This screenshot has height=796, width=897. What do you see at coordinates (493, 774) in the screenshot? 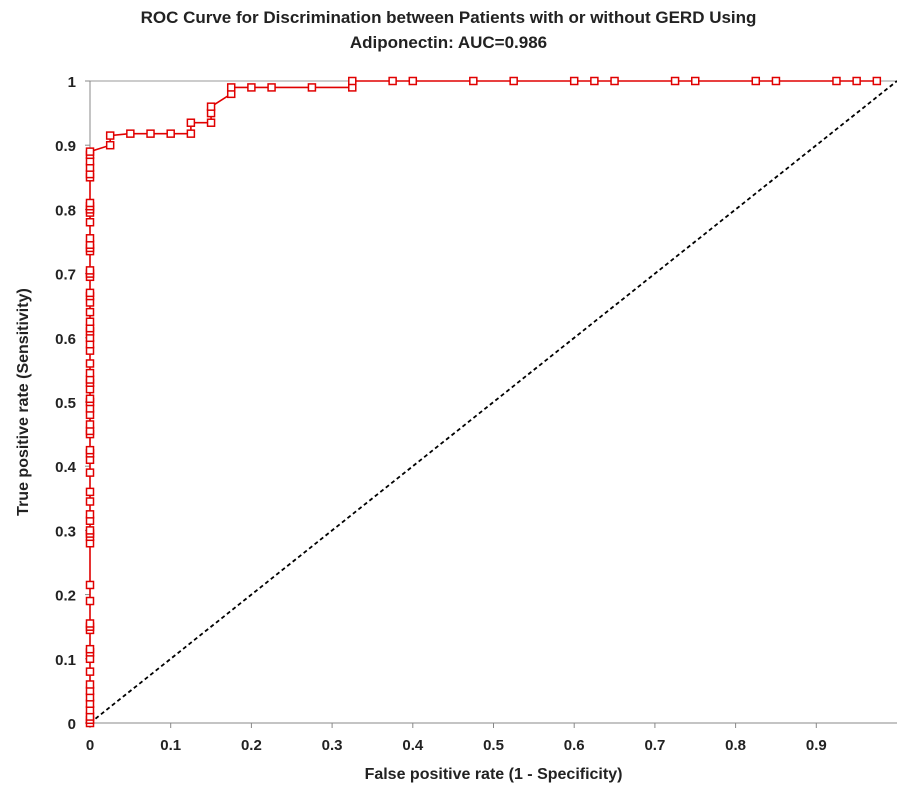
I see `x-axis-label: False positive rate (1 - Specificity)` at bounding box center [493, 774].